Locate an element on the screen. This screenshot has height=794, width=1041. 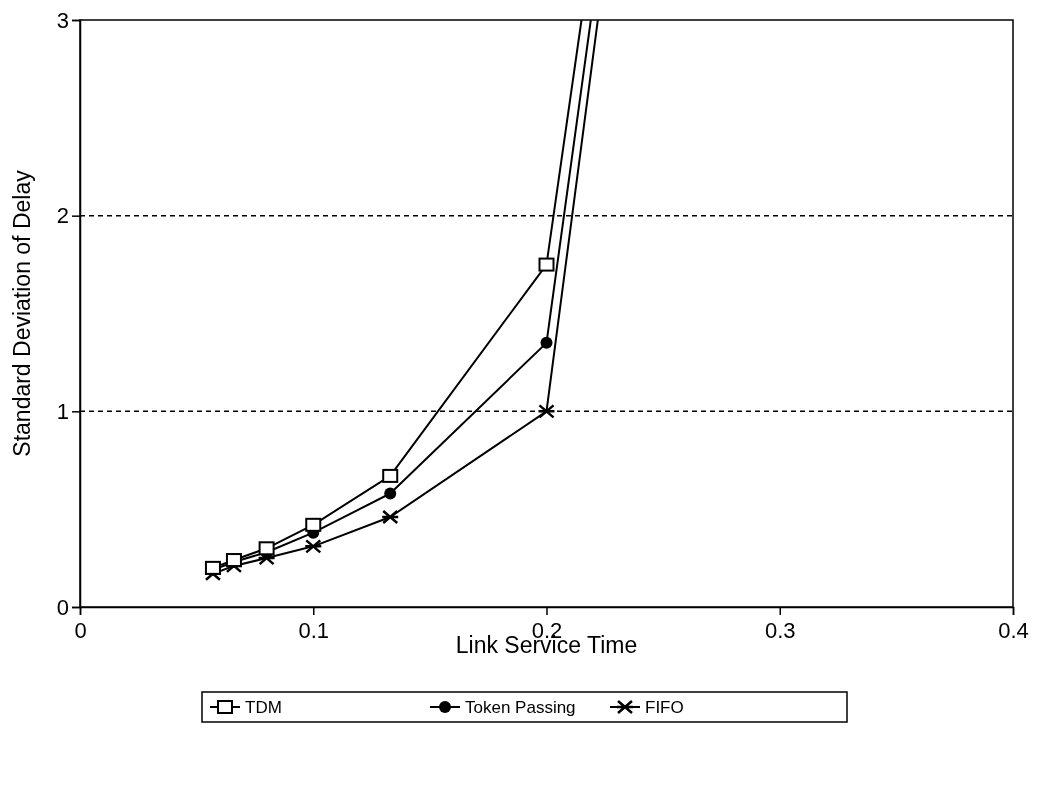
y-tick-label: 2 is located at coordinates (62, 216).